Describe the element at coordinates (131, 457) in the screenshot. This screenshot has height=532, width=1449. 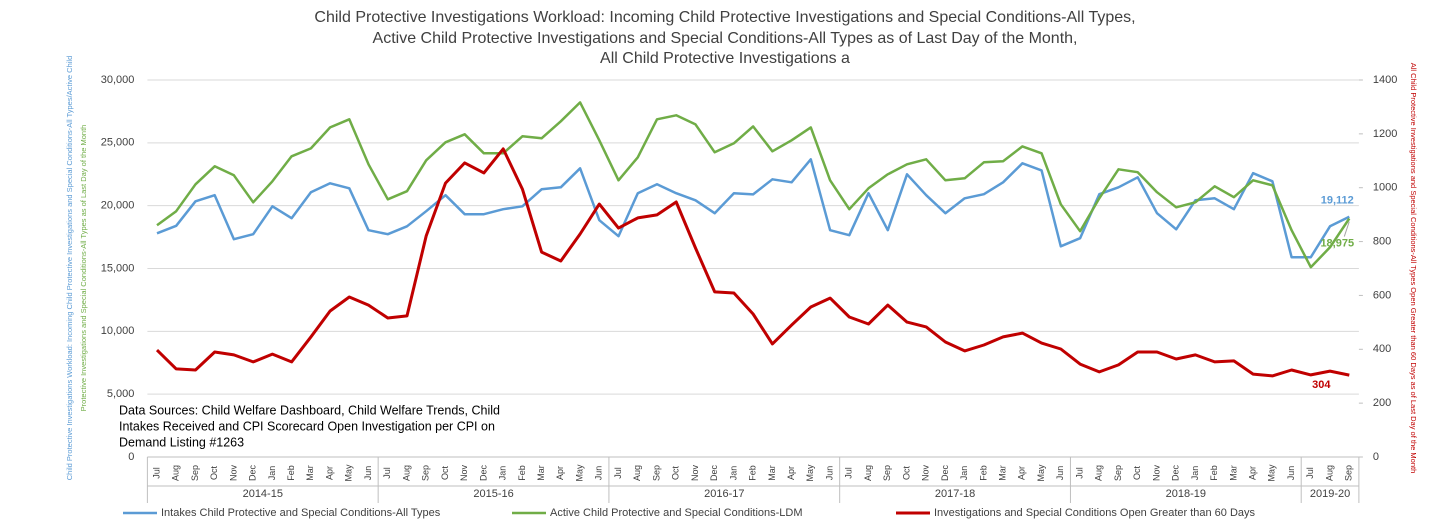
I see `y-tick-label: 0` at that location.